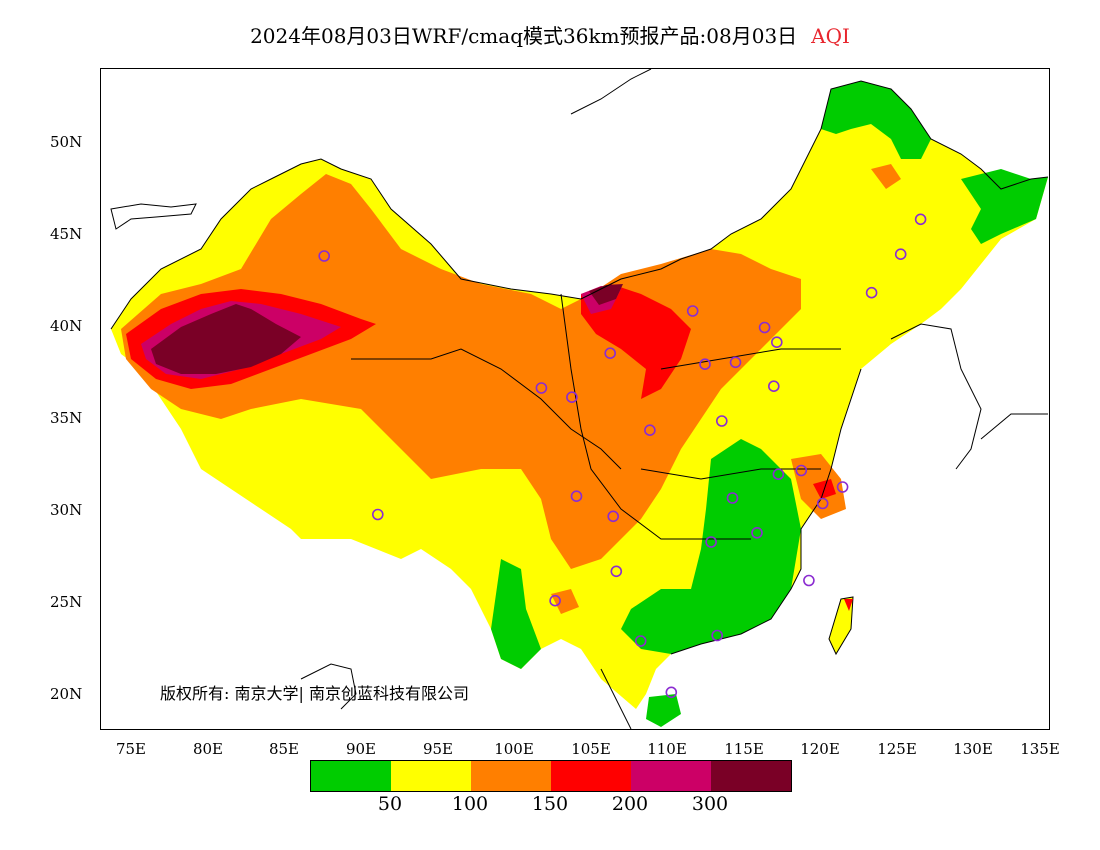  Describe the element at coordinates (66, 510) in the screenshot. I see `y-tick-label: 30N` at that location.